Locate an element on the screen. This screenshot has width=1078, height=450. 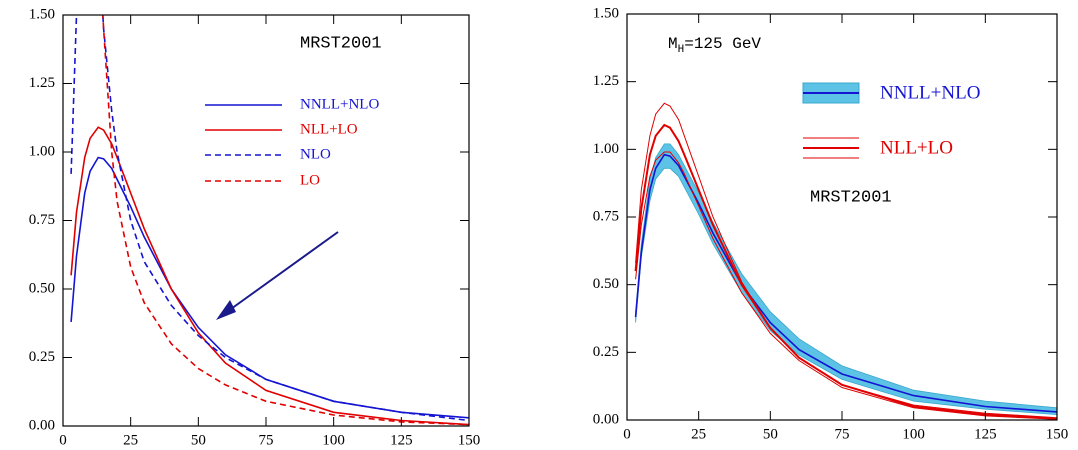
mass-label: MH=125 GeV is located at coordinates (714, 45).